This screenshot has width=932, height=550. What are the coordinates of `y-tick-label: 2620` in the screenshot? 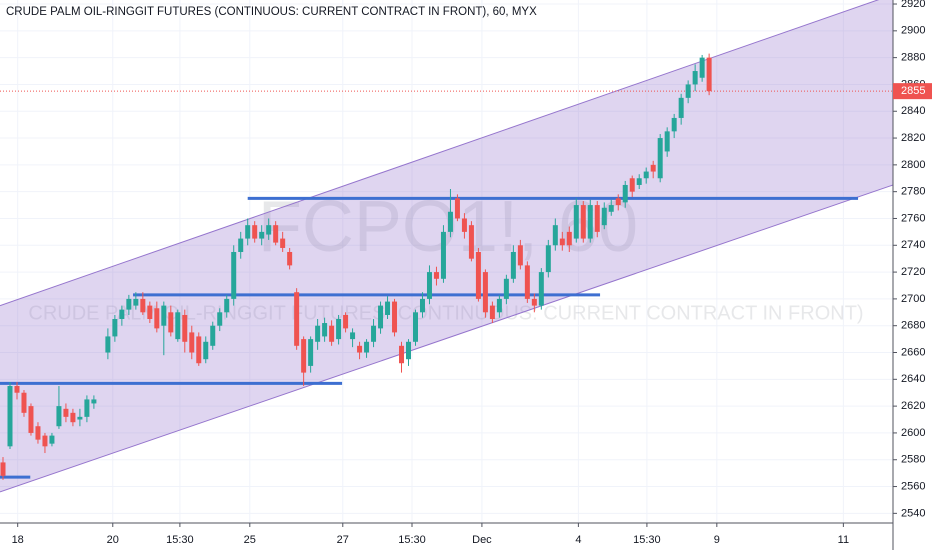 It's located at (913, 406).